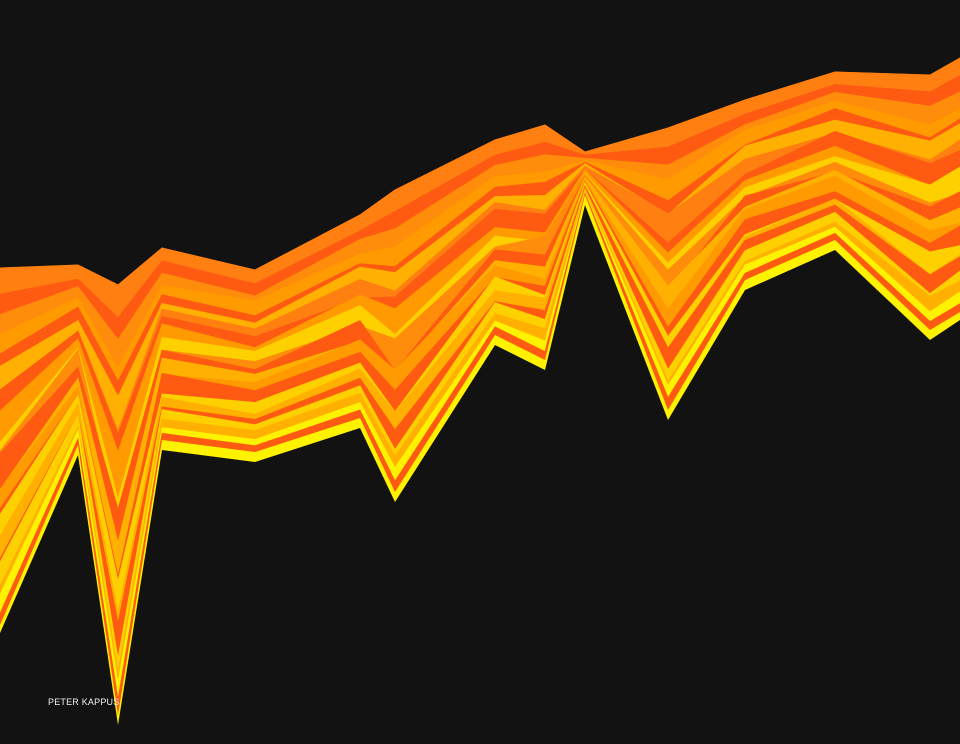  Describe the element at coordinates (84, 702) in the screenshot. I see `artist-signature: PETER KAPPUS` at that location.